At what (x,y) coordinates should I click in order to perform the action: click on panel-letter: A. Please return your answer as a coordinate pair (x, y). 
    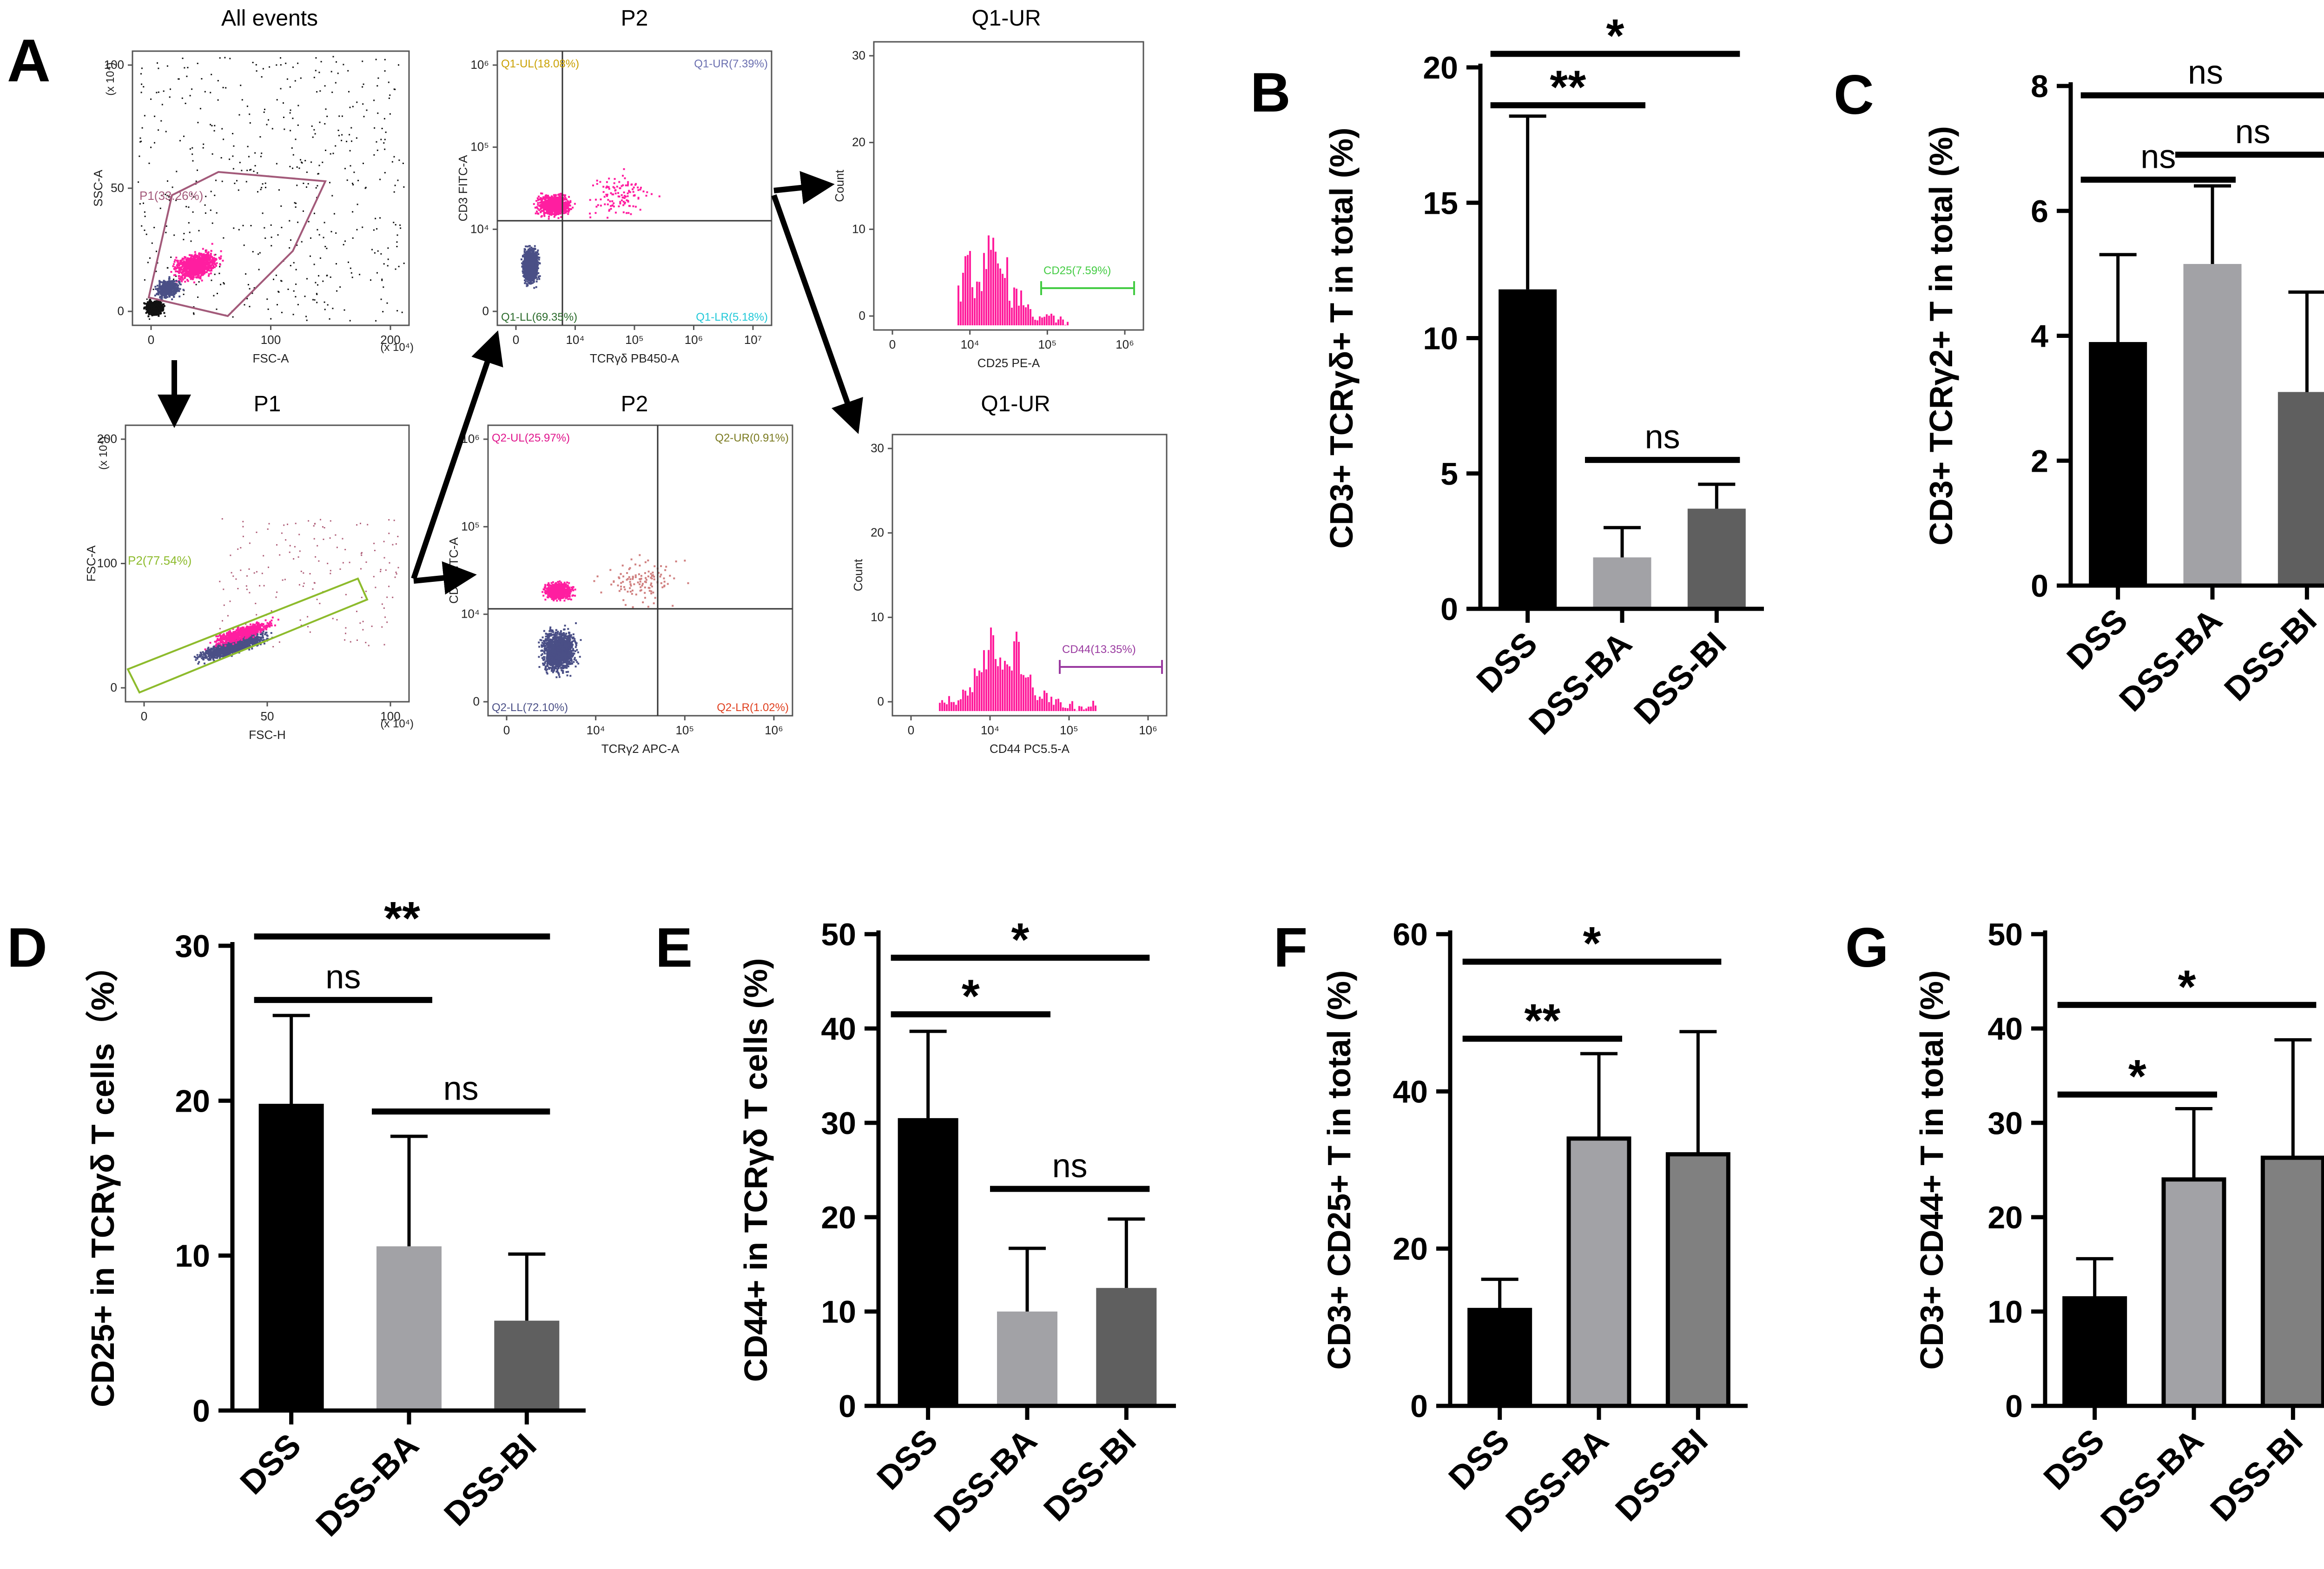
    Looking at the image, I should click on (29, 60).